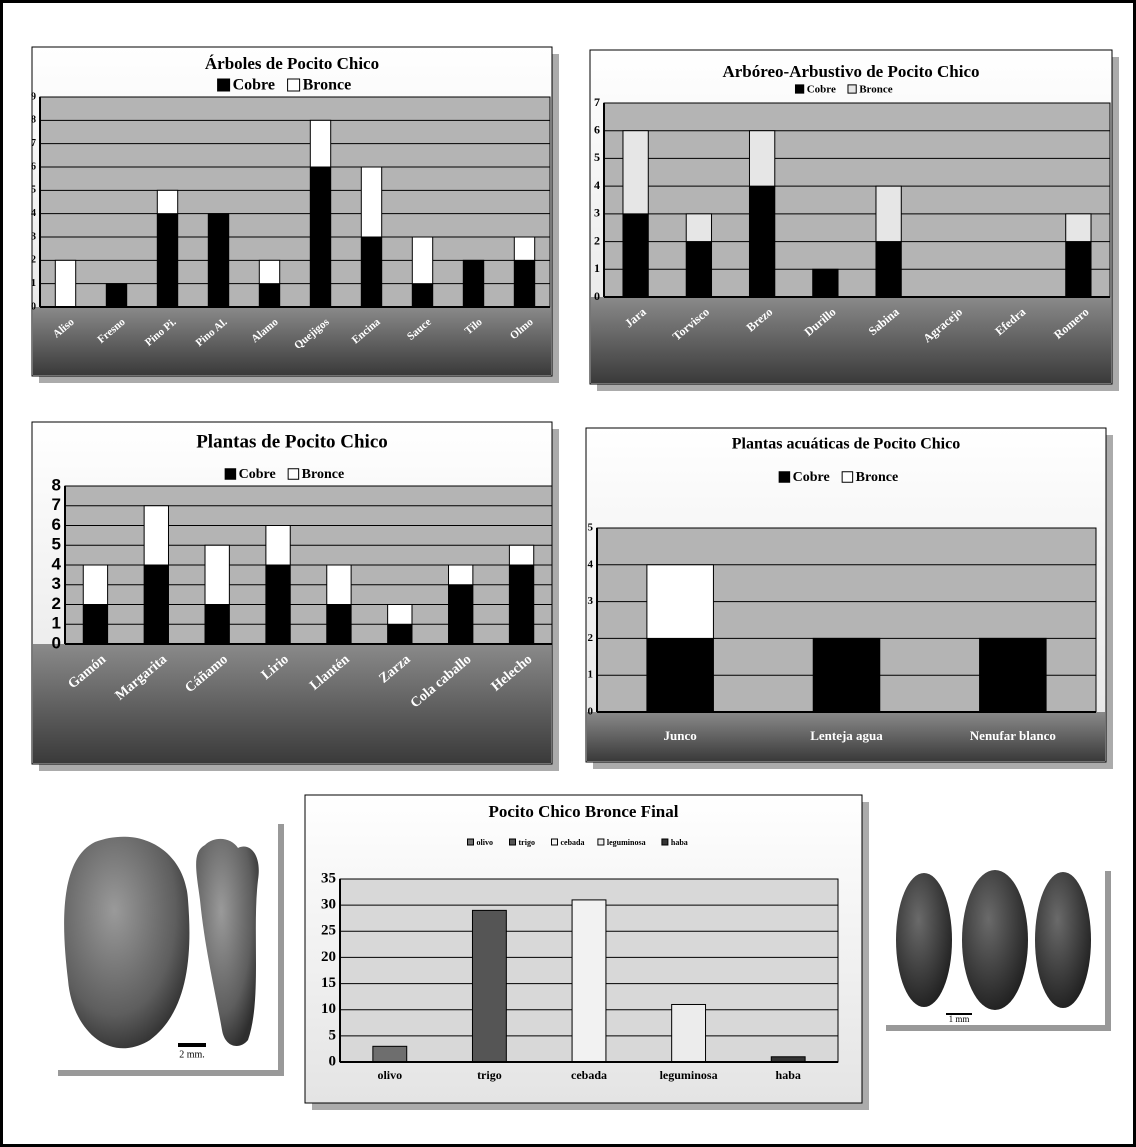  What do you see at coordinates (33, 120) in the screenshot?
I see `y-tick-label: 8` at bounding box center [33, 120].